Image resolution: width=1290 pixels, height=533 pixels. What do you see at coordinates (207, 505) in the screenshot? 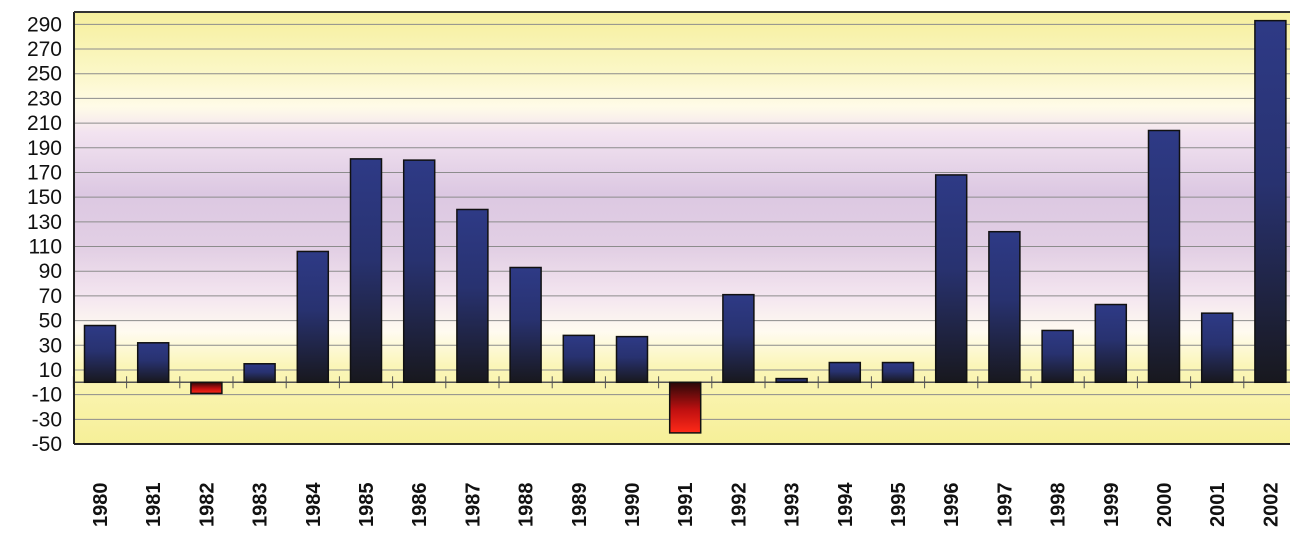
I see `x-tick-label-1982: 1982` at bounding box center [207, 505].